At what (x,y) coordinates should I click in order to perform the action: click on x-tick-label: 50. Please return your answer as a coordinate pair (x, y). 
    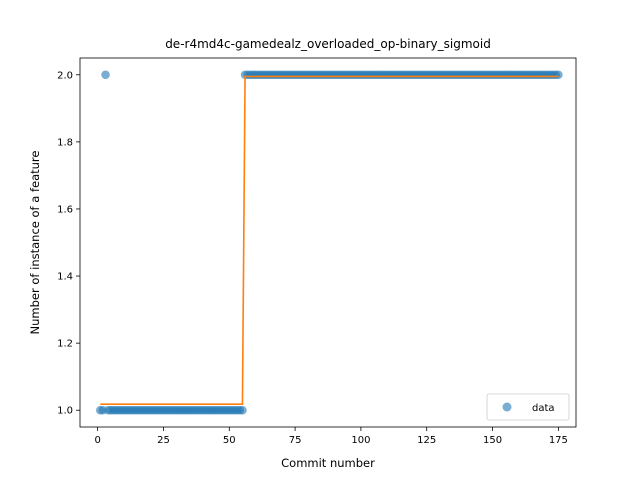
    Looking at the image, I should click on (229, 440).